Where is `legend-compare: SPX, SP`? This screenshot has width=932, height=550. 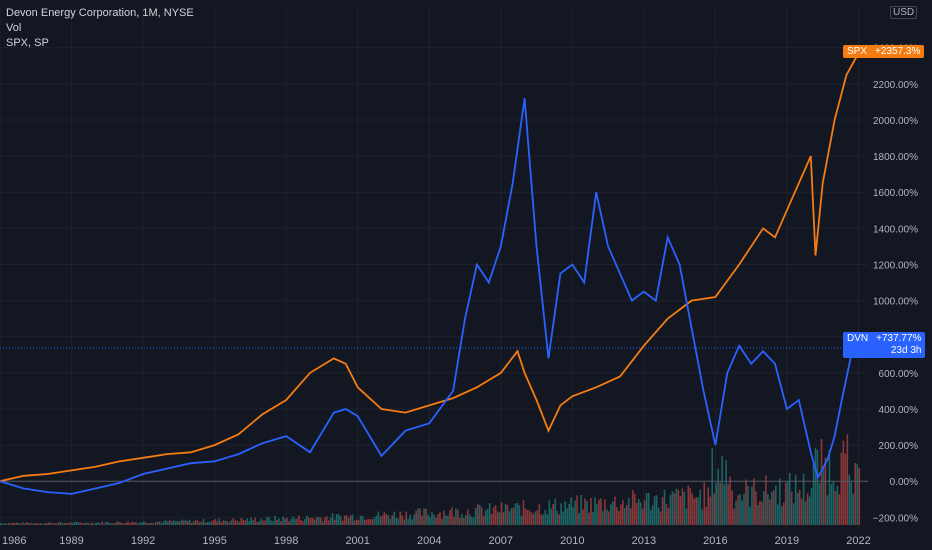
legend-compare: SPX, SP is located at coordinates (27, 43).